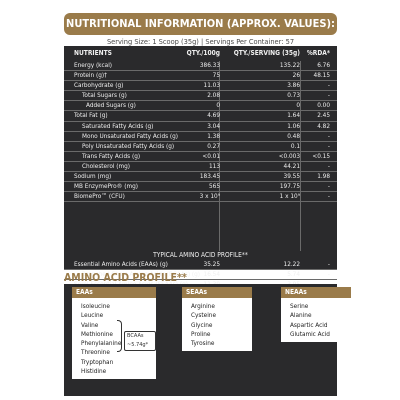  Describe the element at coordinates (93, 176) in the screenshot. I see `row-label: Sodium (mg)` at that location.